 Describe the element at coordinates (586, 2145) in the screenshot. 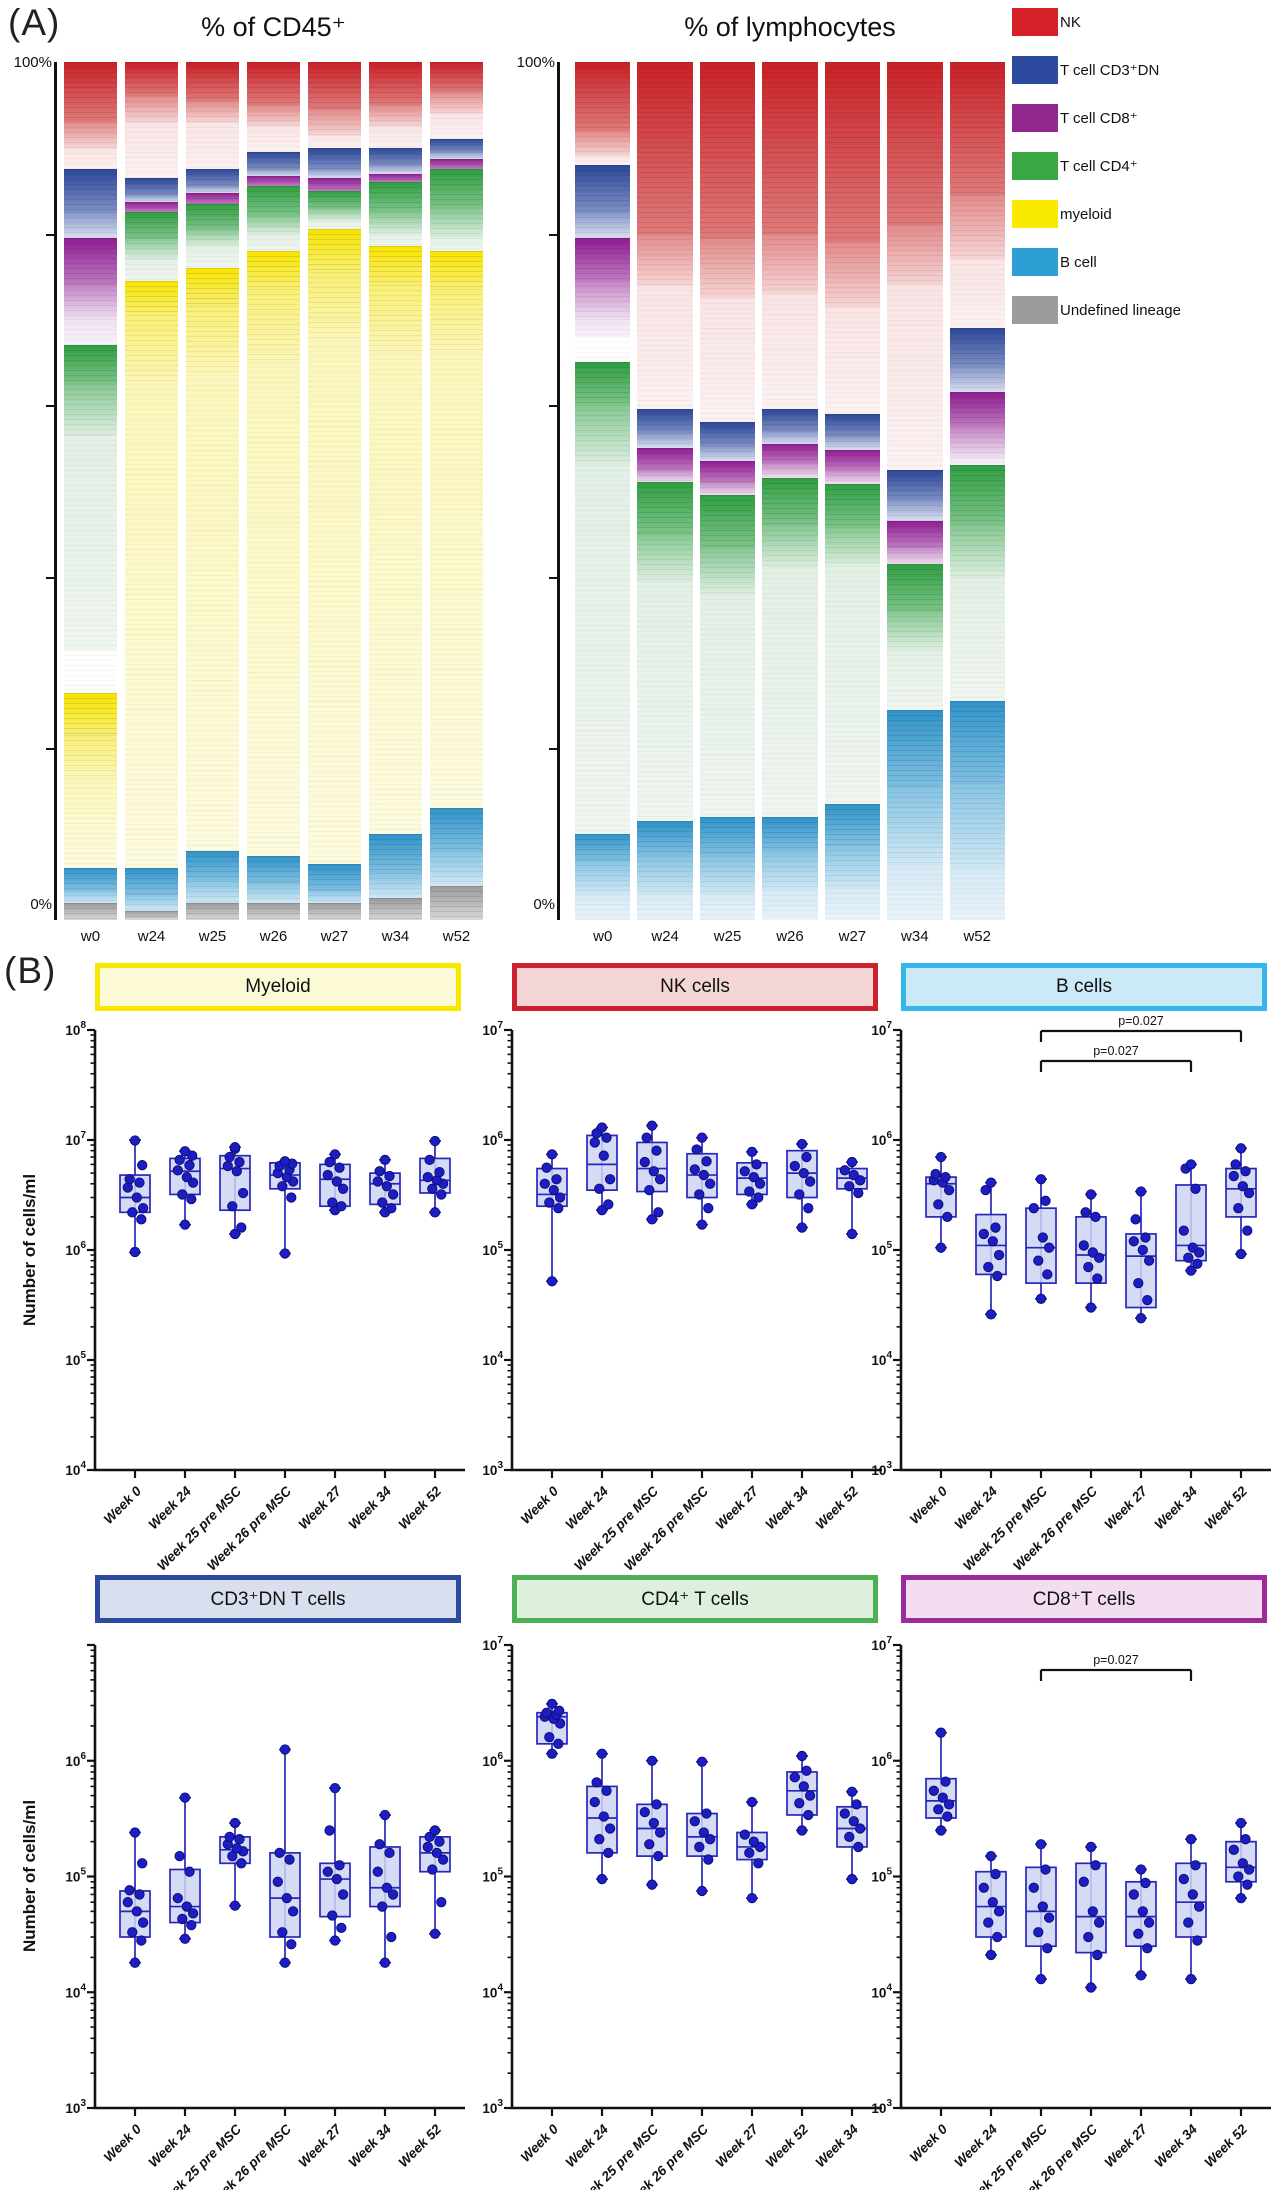

I see `x-group-label: Week 24` at that location.